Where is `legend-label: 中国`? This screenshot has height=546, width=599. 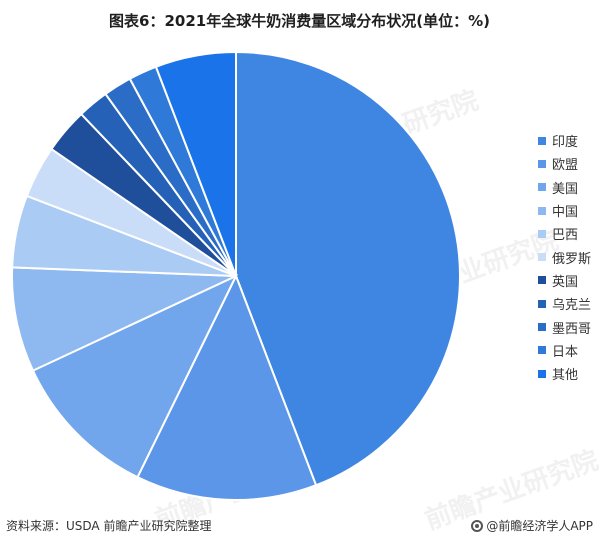
legend-label: 中国 is located at coordinates (565, 213).